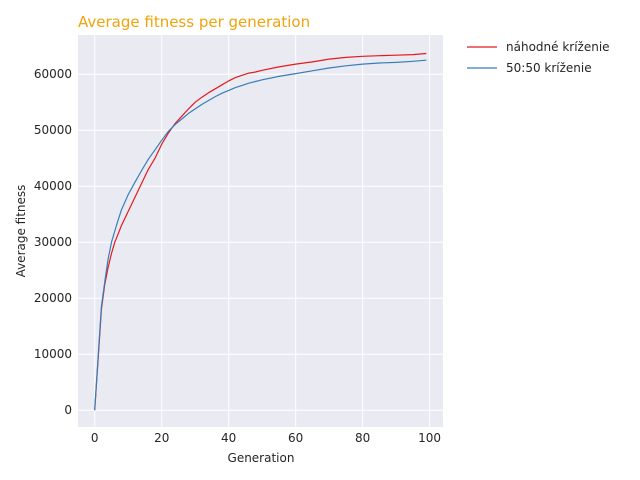 This screenshot has height=480, width=640. What do you see at coordinates (95, 438) in the screenshot?
I see `x-tick-label: 0` at bounding box center [95, 438].